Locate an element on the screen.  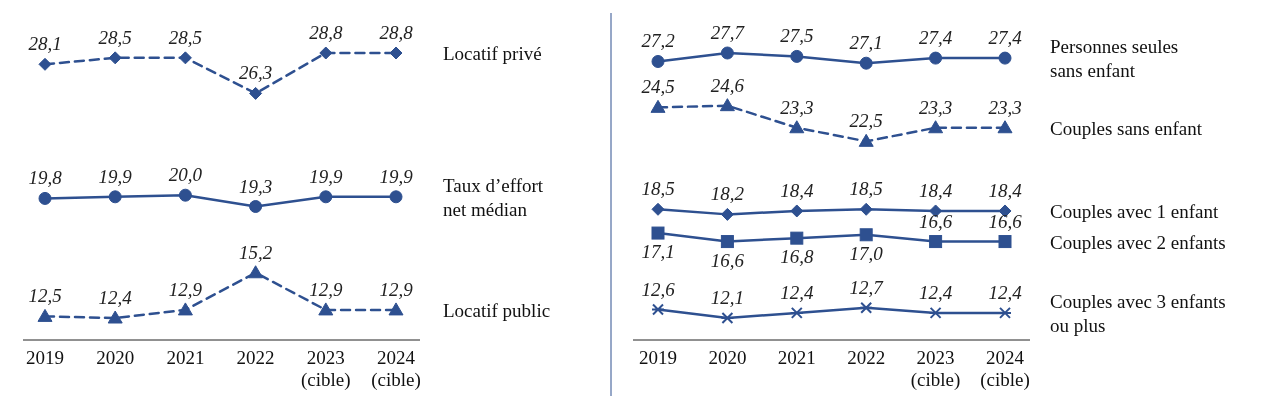
data-label: 12,1 is located at coordinates (727, 297).